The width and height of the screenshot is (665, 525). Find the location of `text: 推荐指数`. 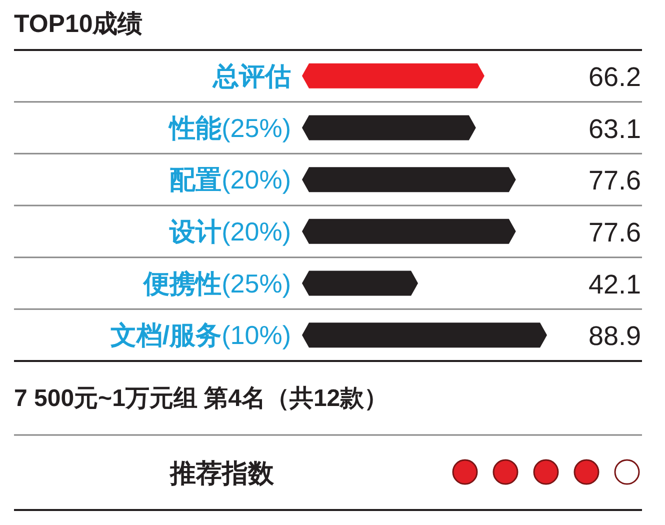

text: 推荐指数 is located at coordinates (222, 473).